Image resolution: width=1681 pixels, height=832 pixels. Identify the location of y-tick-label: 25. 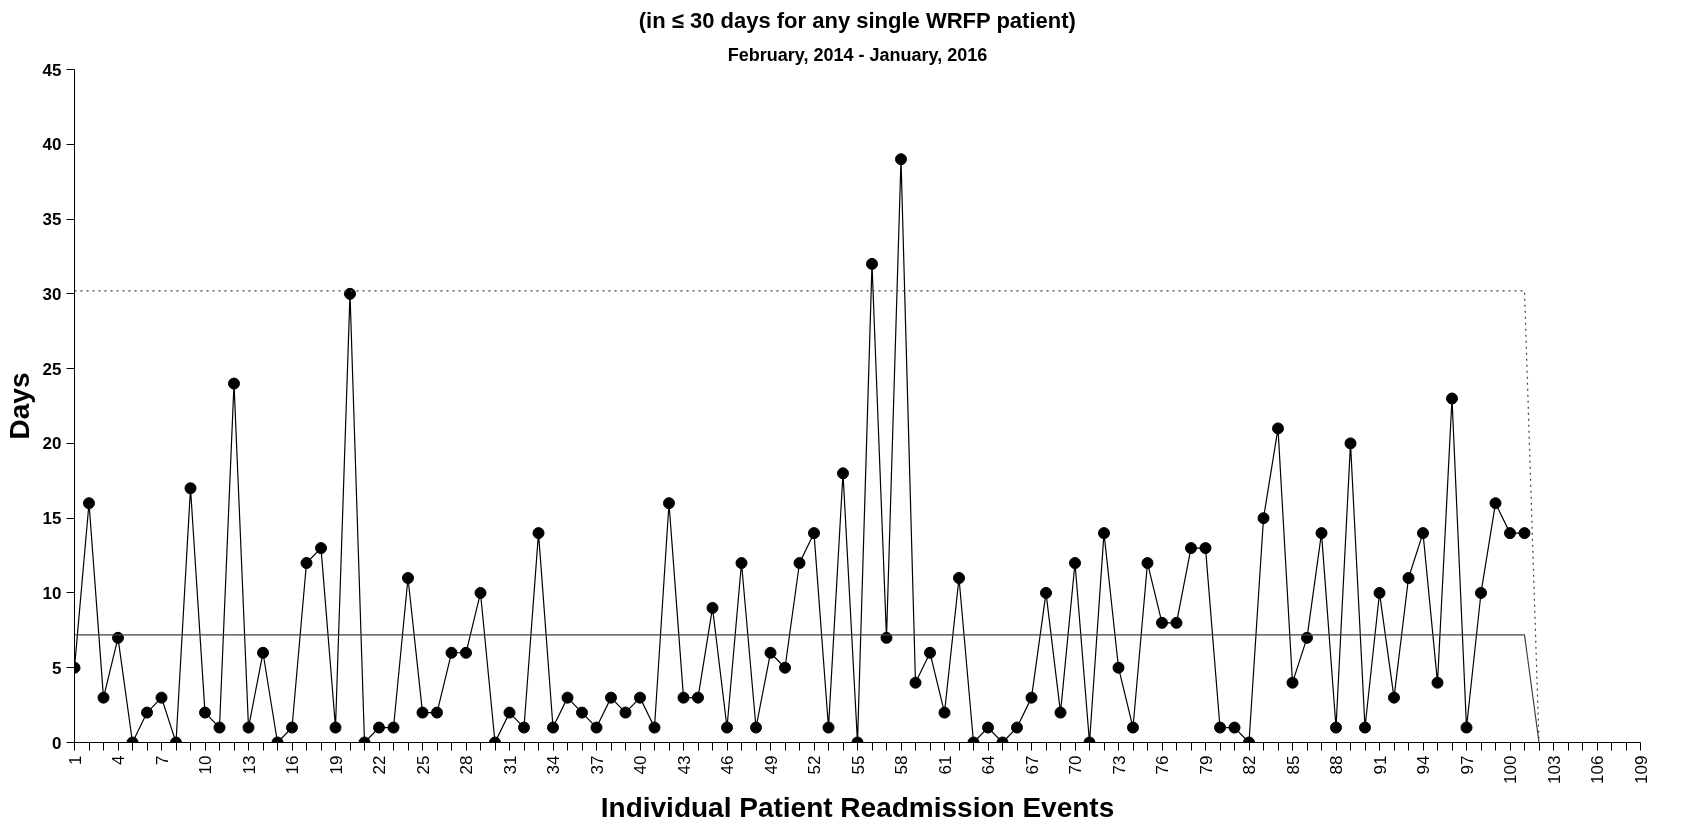
(52, 369).